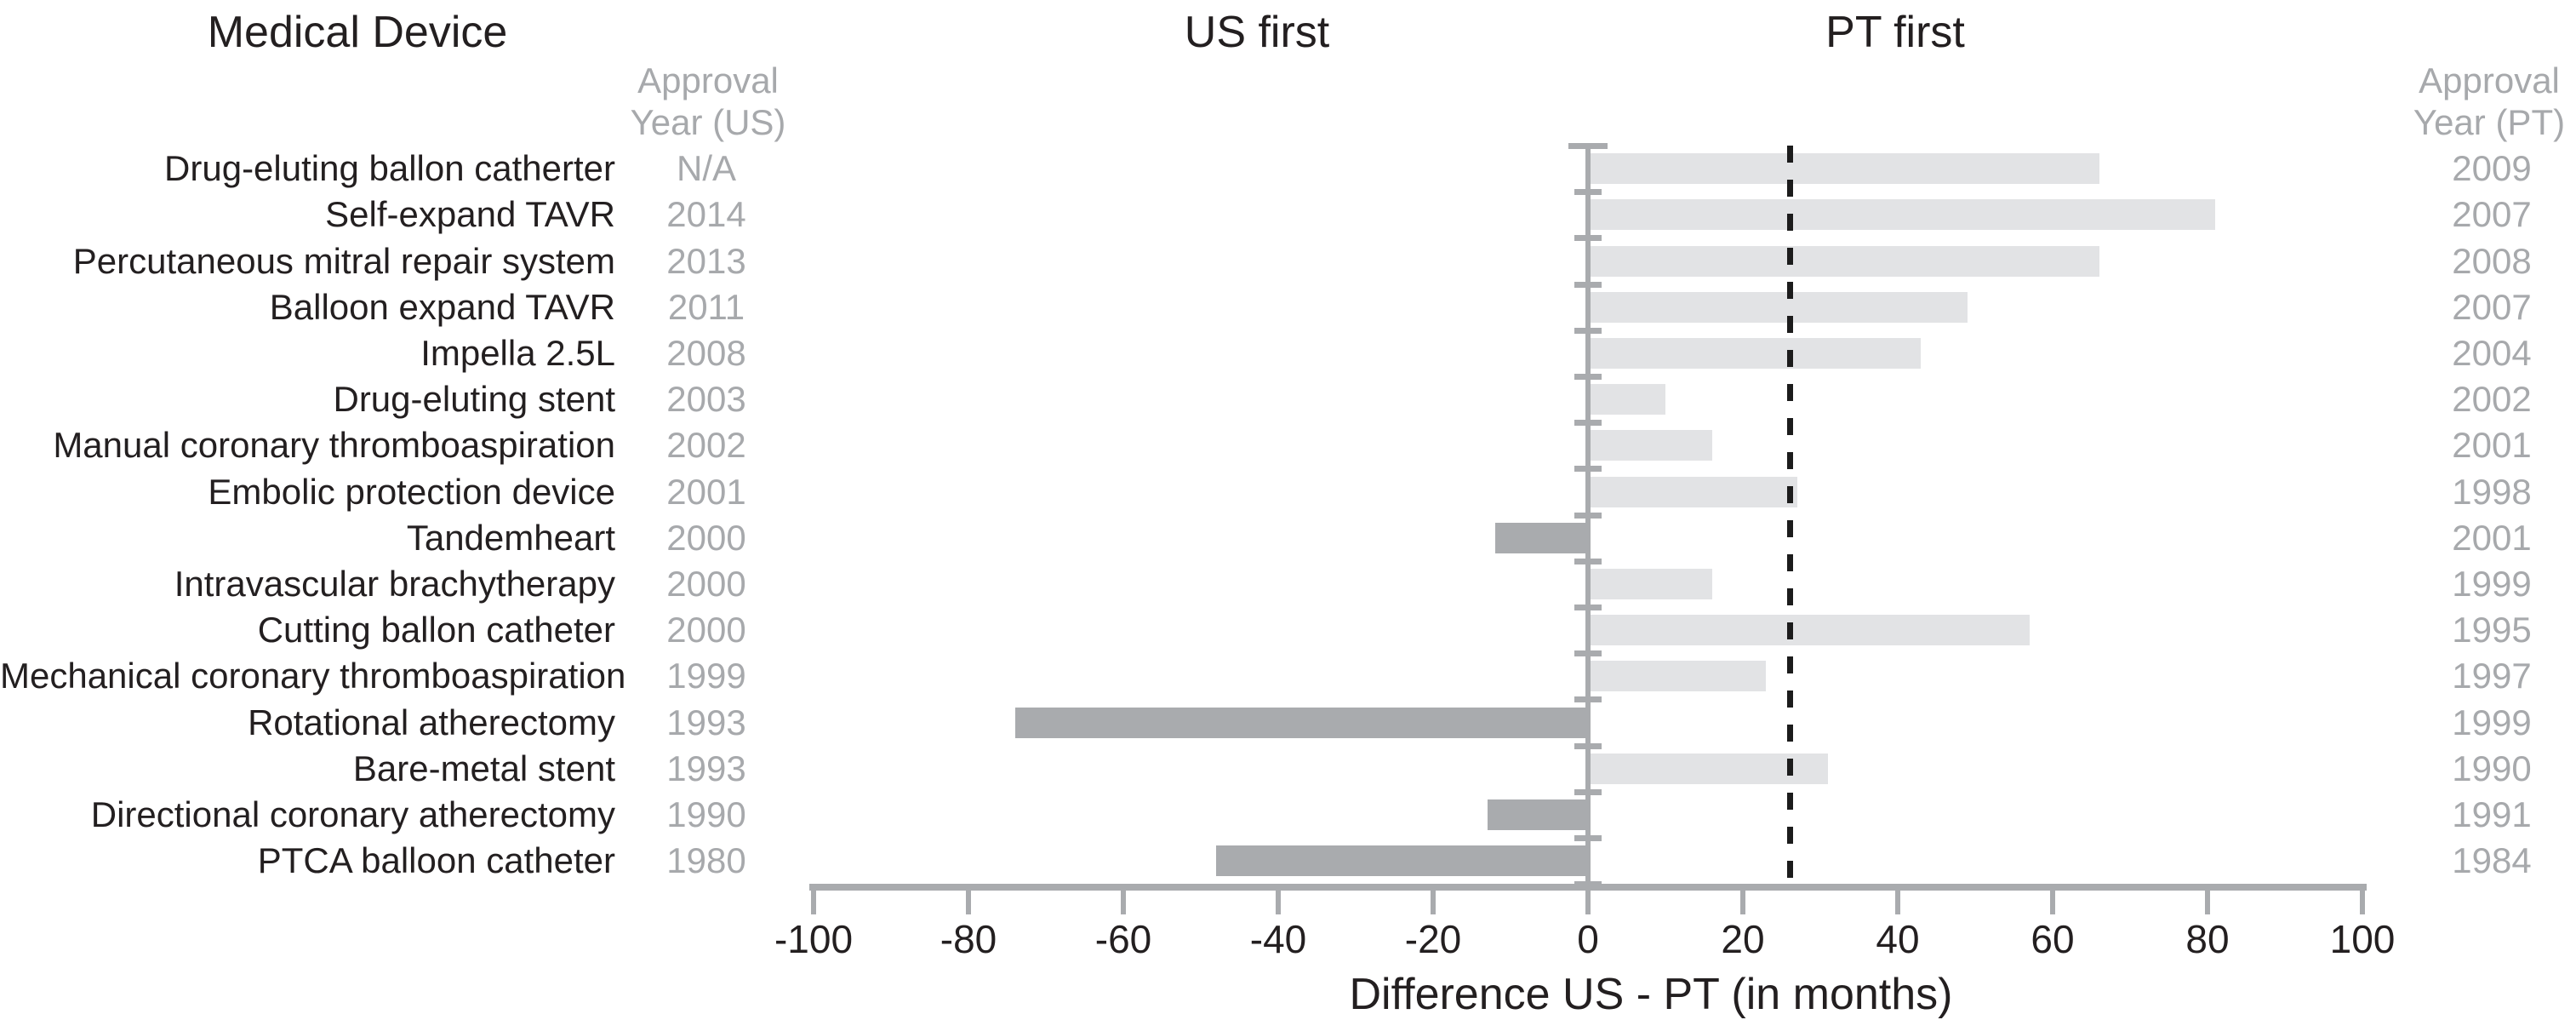 This screenshot has width=2576, height=1020. I want to click on device-label: Tandemheart, so click(510, 538).